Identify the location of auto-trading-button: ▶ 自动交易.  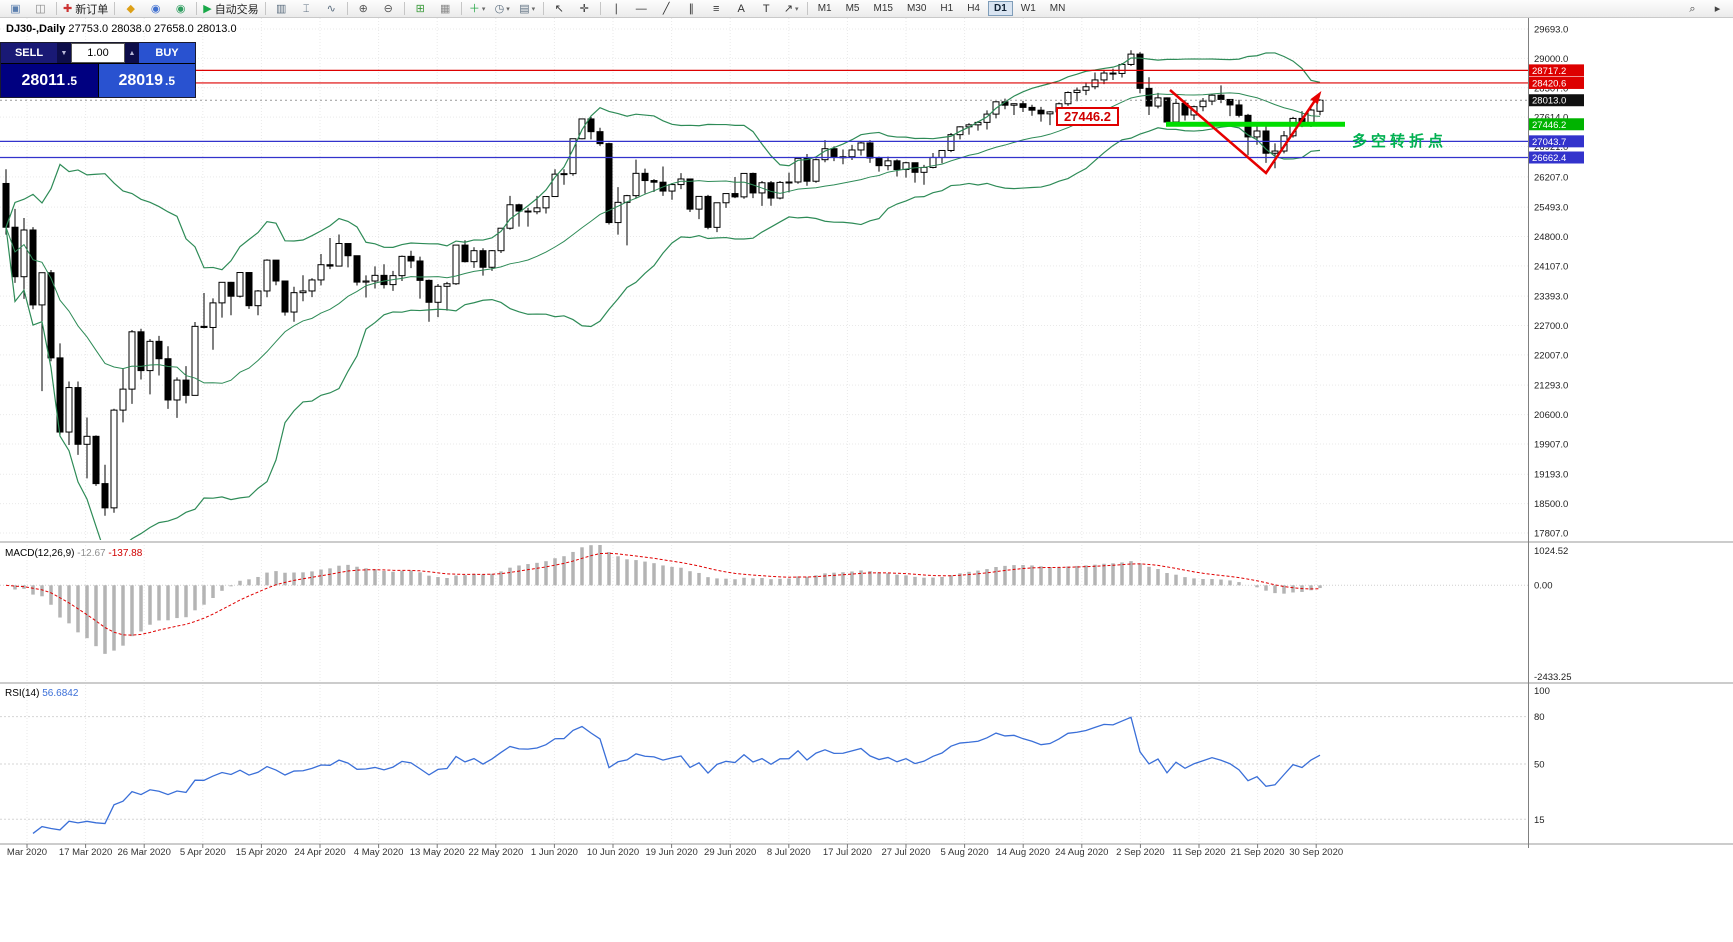
(230, 9).